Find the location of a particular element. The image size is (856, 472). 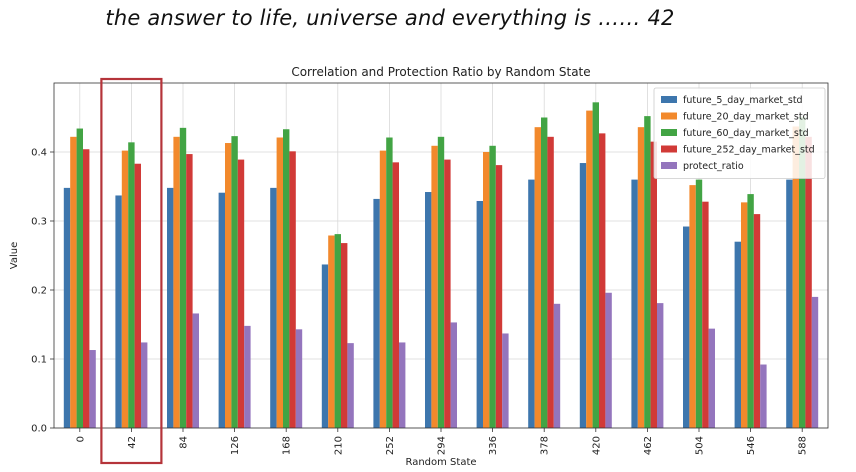

y-tick-label: 0.1 is located at coordinates (39, 360).